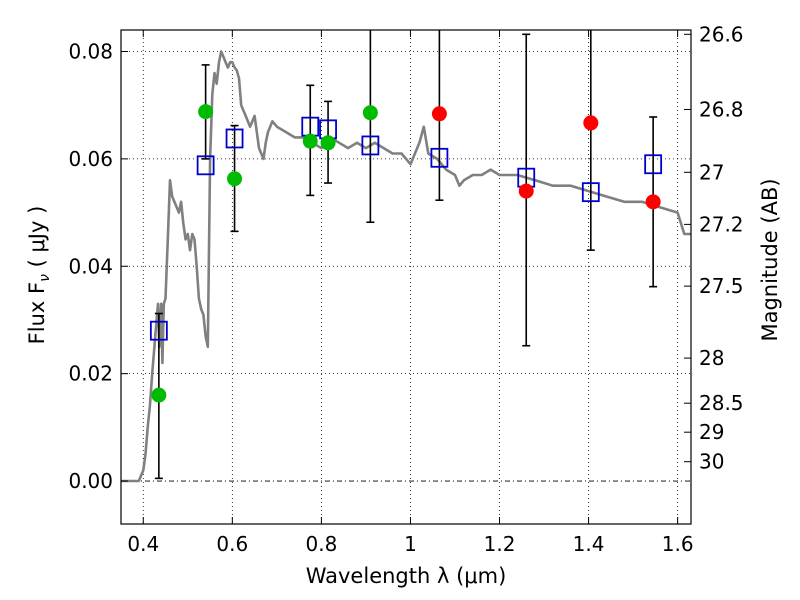 The width and height of the screenshot is (800, 600). What do you see at coordinates (711, 172) in the screenshot?
I see `magnitude-tick-label: 27` at bounding box center [711, 172].